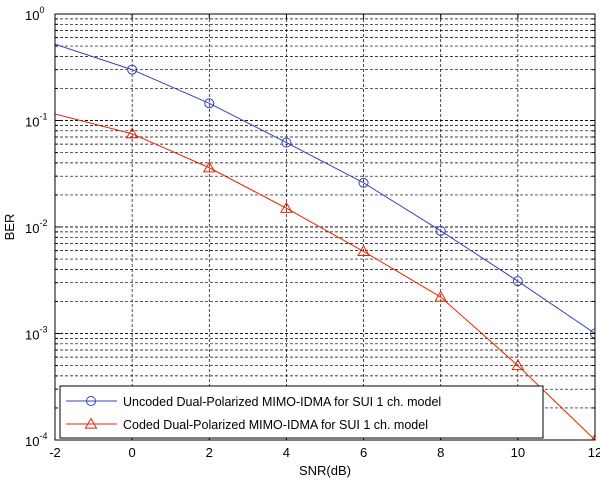  Describe the element at coordinates (440, 452) in the screenshot. I see `x-tick-label: 8` at that location.